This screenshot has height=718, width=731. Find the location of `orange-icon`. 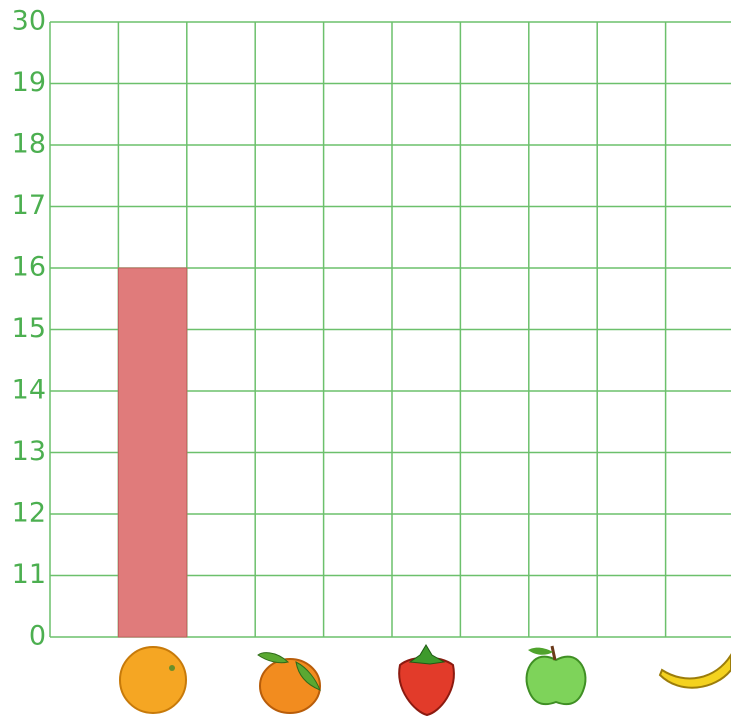

orange-icon is located at coordinates (153, 680).